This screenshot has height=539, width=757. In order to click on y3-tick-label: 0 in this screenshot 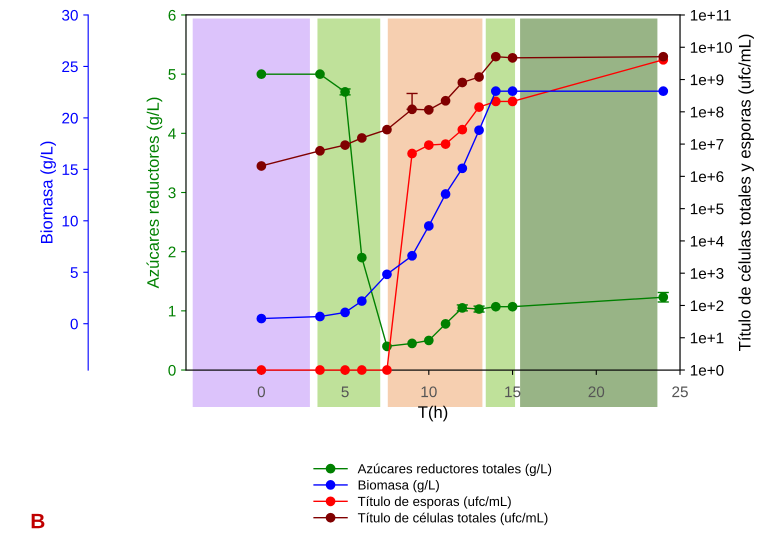, I will do `click(74, 324)`.